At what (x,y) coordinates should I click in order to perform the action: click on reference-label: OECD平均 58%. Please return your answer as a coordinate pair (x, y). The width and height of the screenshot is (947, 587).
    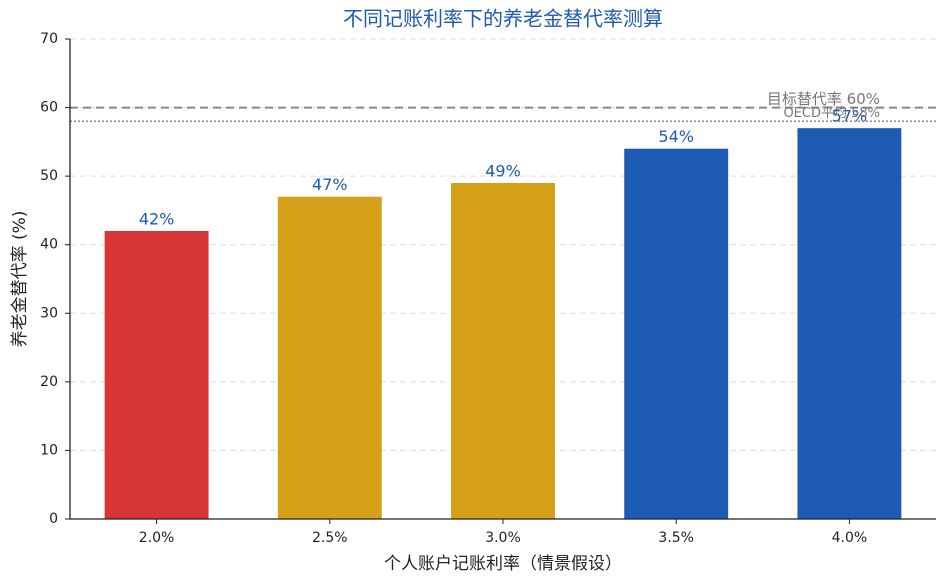
    Looking at the image, I should click on (831, 113).